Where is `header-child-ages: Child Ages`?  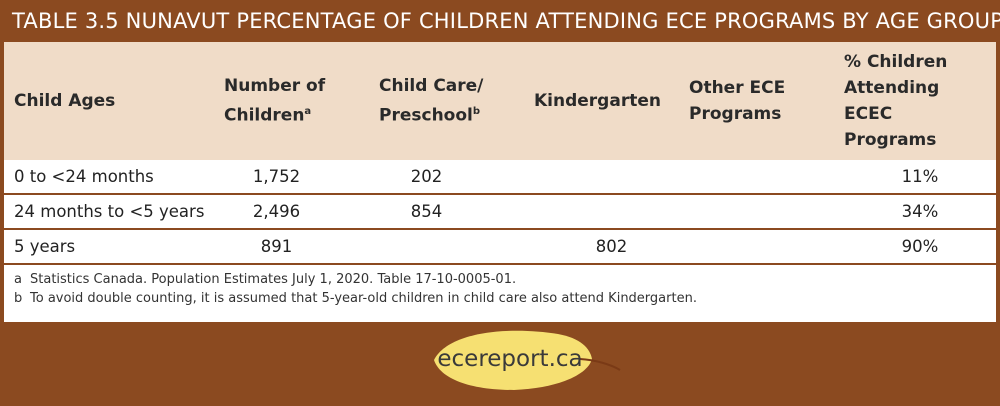
header-child-ages: Child Ages is located at coordinates (114, 101).